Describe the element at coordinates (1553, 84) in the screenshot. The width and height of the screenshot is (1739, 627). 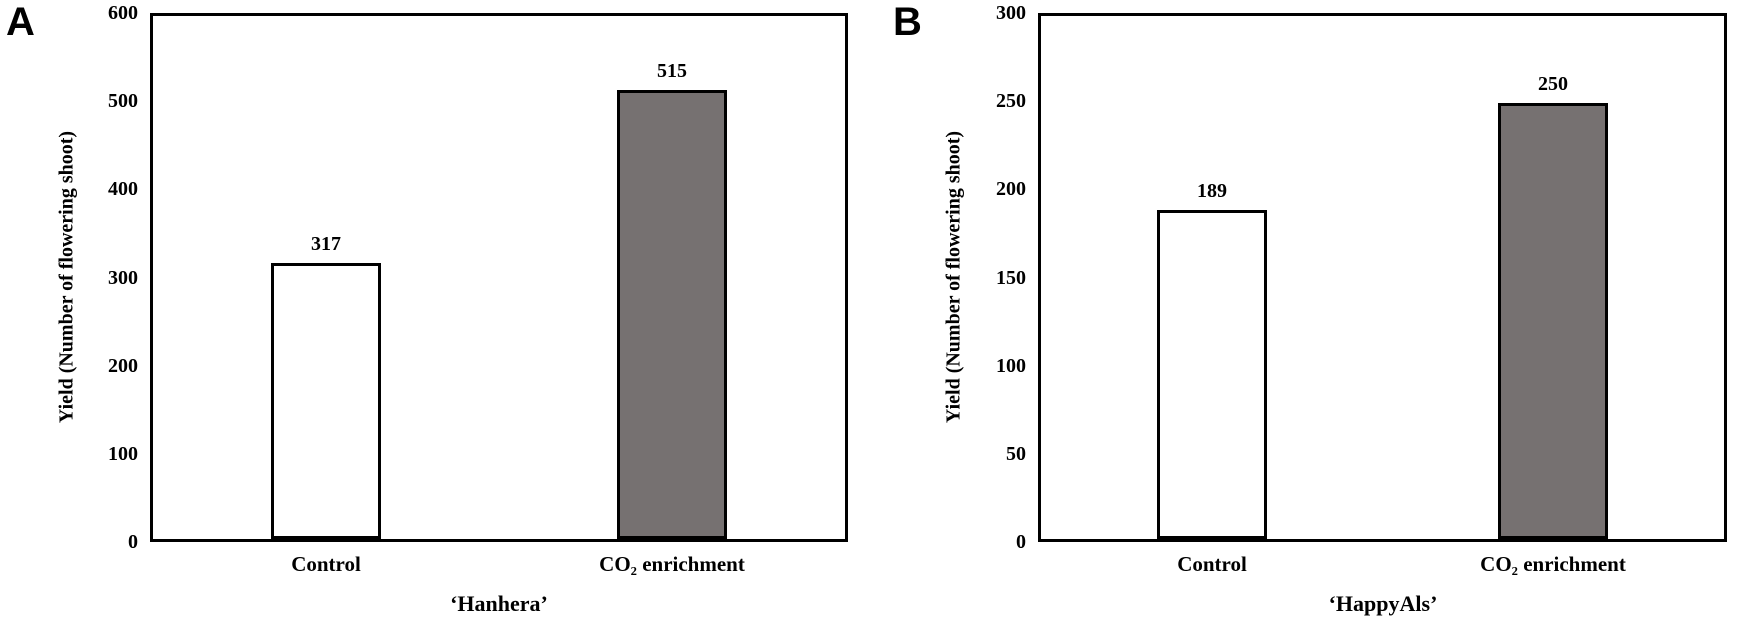
I see `bar-value-label: 250` at that location.